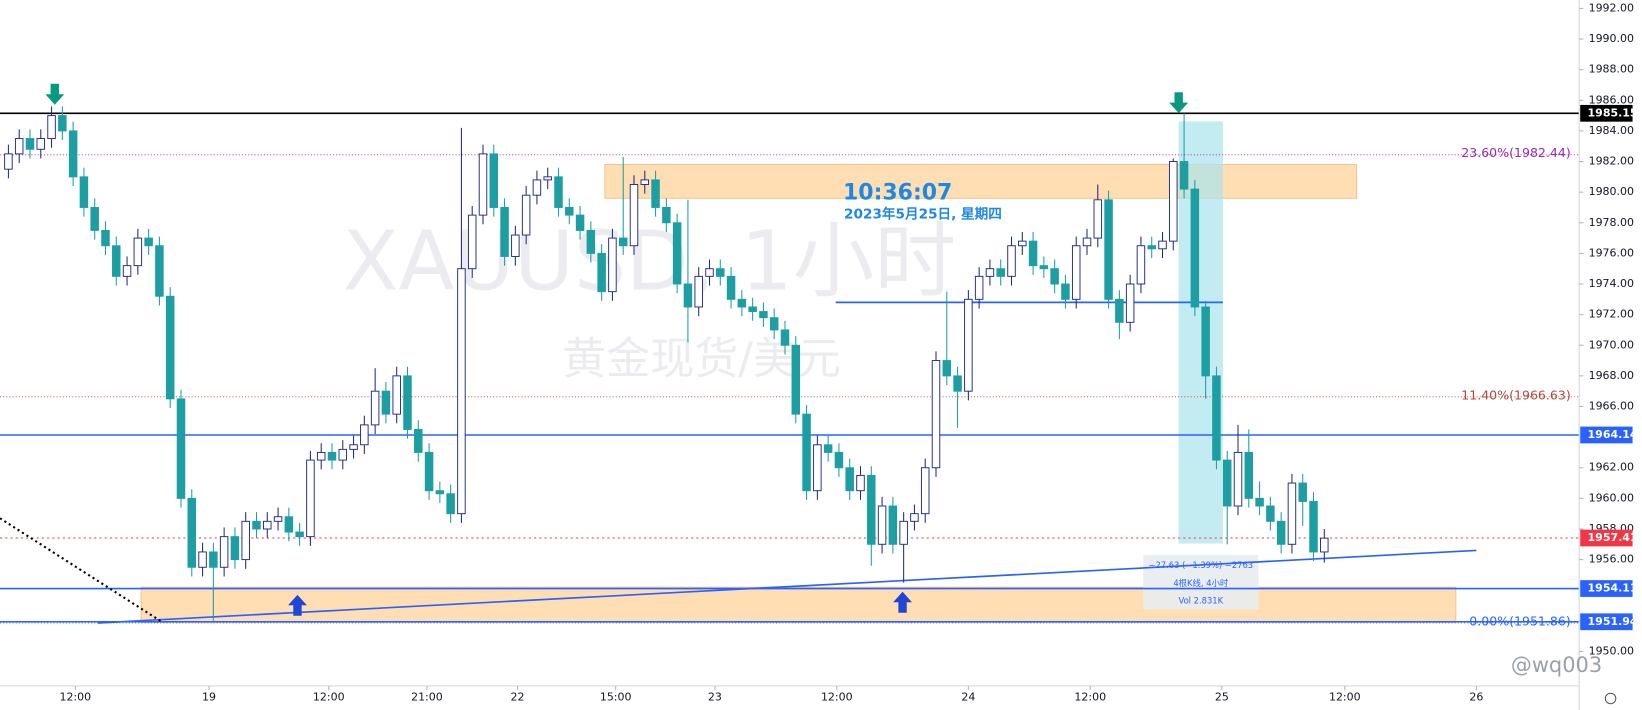 Image resolution: width=1642 pixels, height=710 pixels. I want to click on y-tick-label: 1980.00, so click(1611, 191).